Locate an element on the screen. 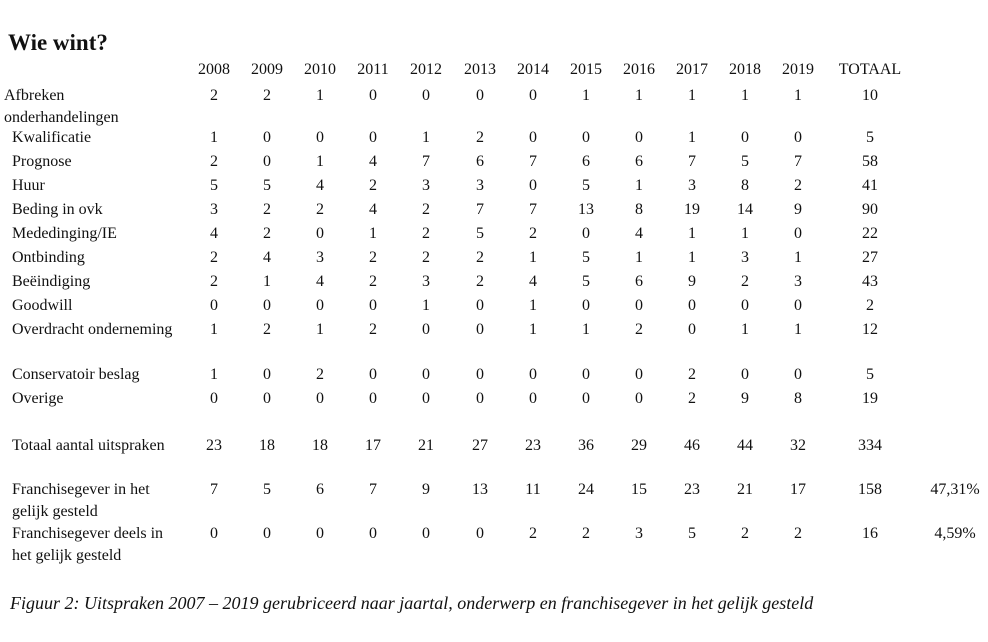 Image resolution: width=988 pixels, height=642 pixels. column-header-year: 2012 is located at coordinates (426, 69).